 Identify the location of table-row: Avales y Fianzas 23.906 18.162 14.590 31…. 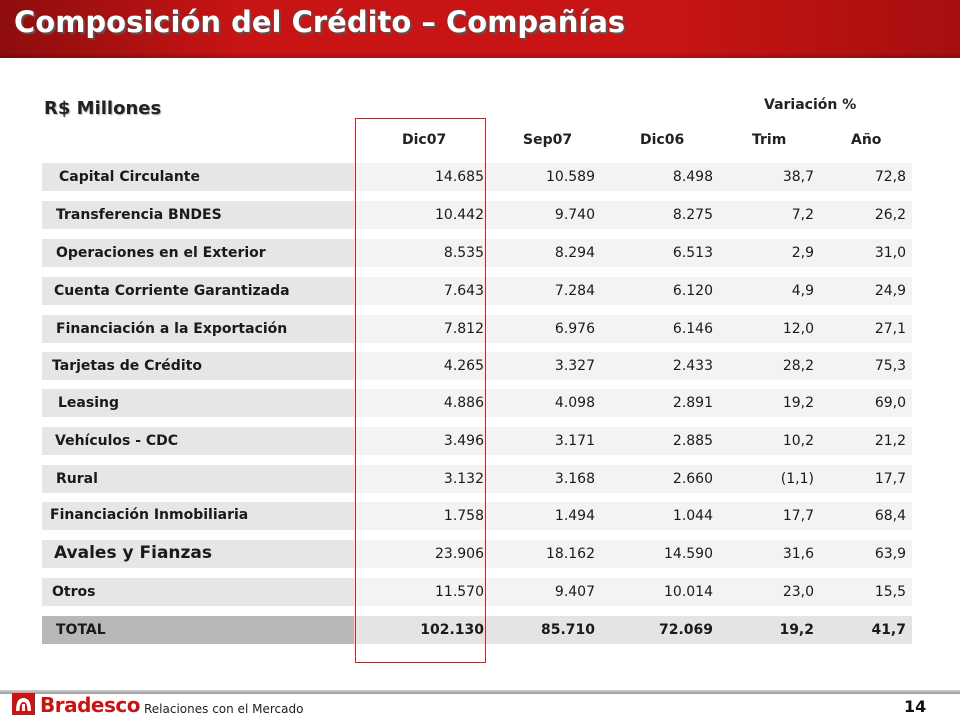
(477, 554).